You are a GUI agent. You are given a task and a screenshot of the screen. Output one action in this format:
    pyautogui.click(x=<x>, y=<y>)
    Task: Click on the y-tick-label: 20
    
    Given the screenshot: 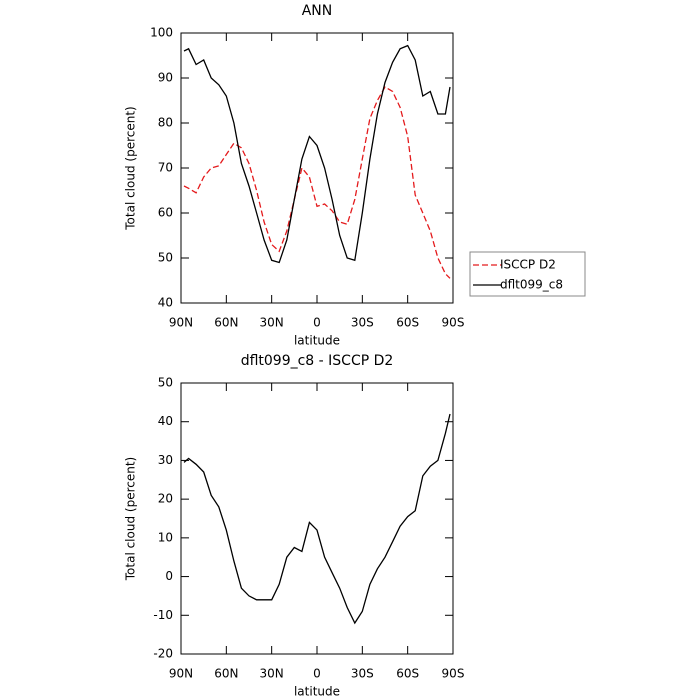 What is the action you would take?
    pyautogui.click(x=165, y=499)
    